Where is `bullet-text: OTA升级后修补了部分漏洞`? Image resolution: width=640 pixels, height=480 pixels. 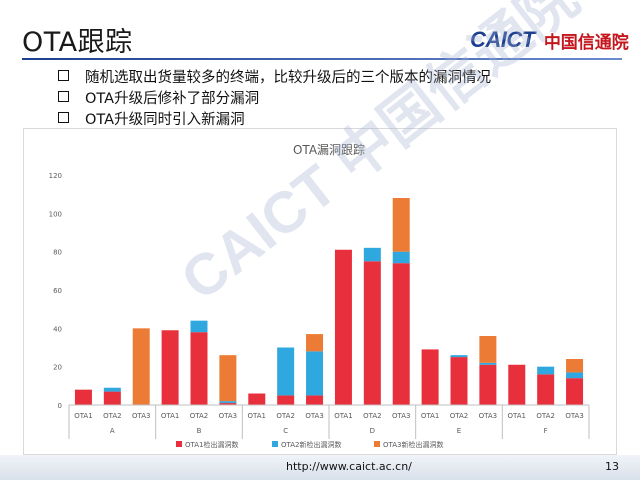
bullet-text: OTA升级后修补了部分漏洞 is located at coordinates (172, 99).